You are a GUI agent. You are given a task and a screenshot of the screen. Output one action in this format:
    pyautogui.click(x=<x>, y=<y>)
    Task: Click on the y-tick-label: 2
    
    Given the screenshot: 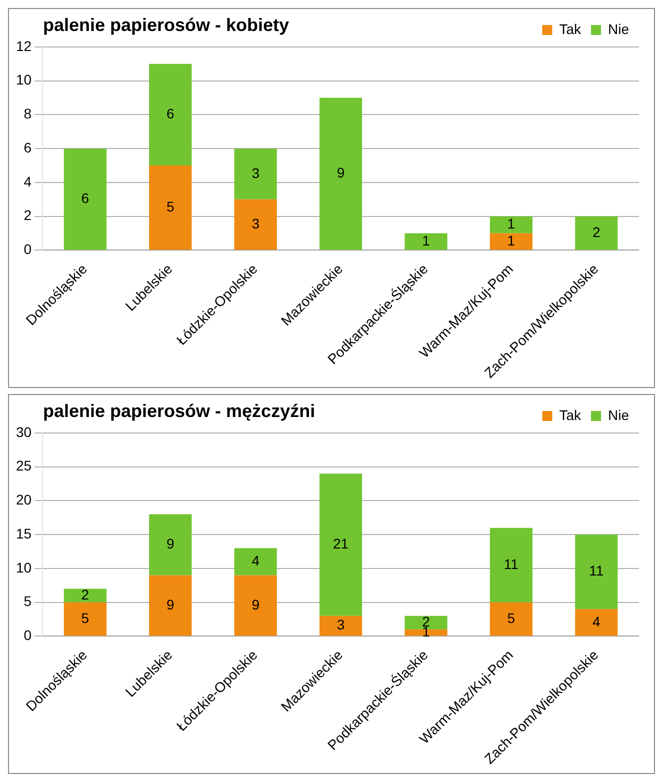 What is the action you would take?
    pyautogui.click(x=28, y=215)
    